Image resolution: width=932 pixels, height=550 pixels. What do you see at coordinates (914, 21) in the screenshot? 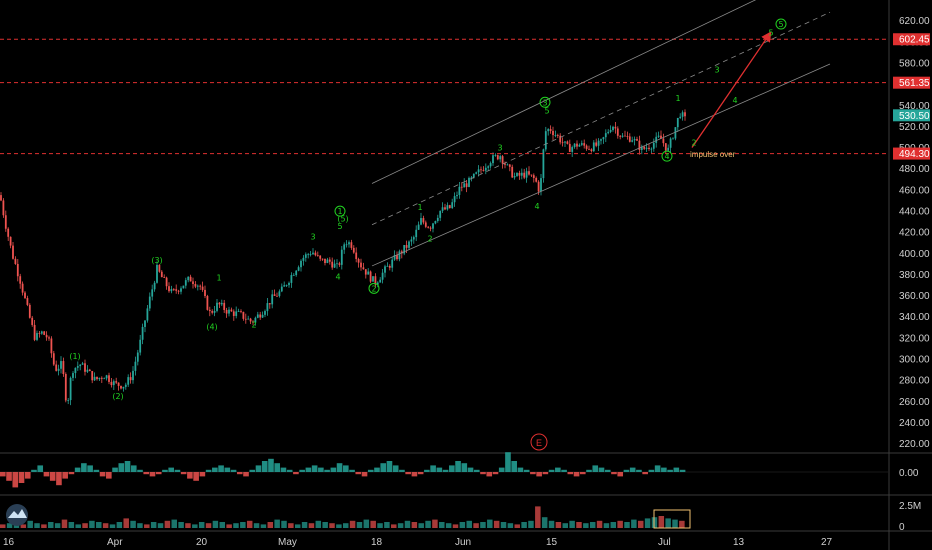
I see `price-axis-tick: 620.00` at bounding box center [914, 21].